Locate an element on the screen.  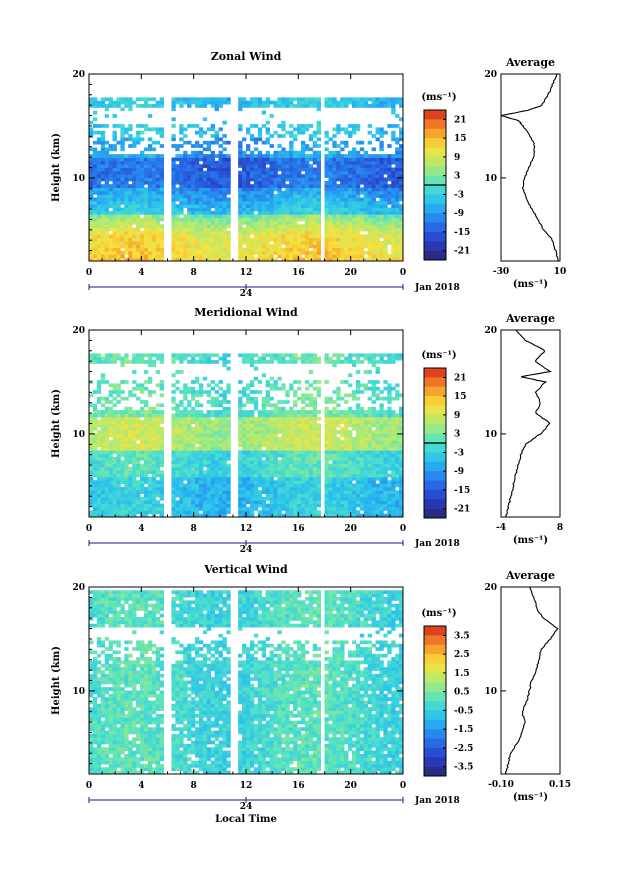
profile-x-label: (ms⁻¹) is located at coordinates (530, 284).